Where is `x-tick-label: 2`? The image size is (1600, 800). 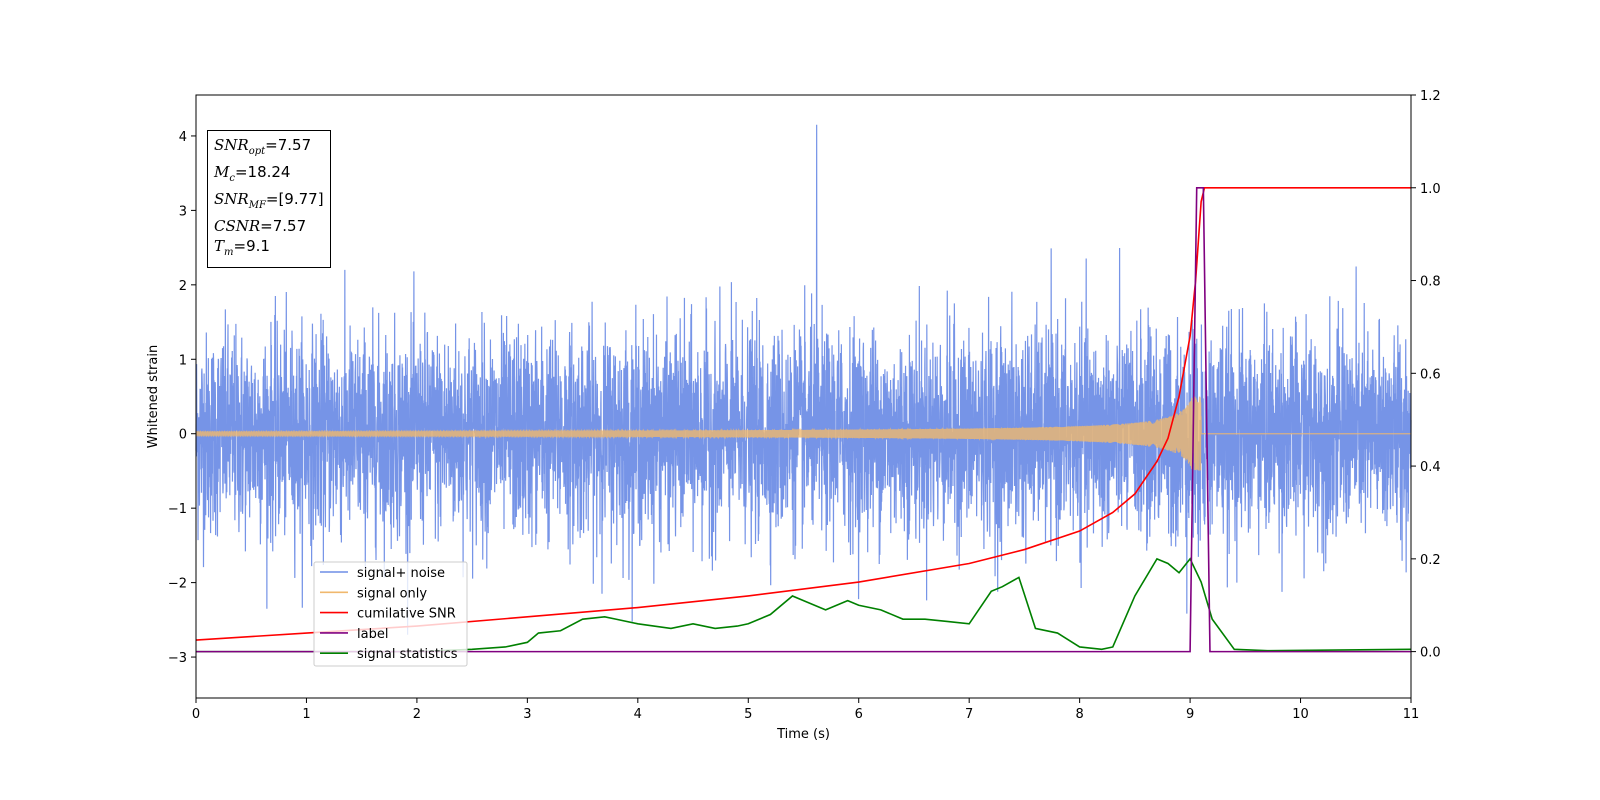
x-tick-label: 2 is located at coordinates (417, 714).